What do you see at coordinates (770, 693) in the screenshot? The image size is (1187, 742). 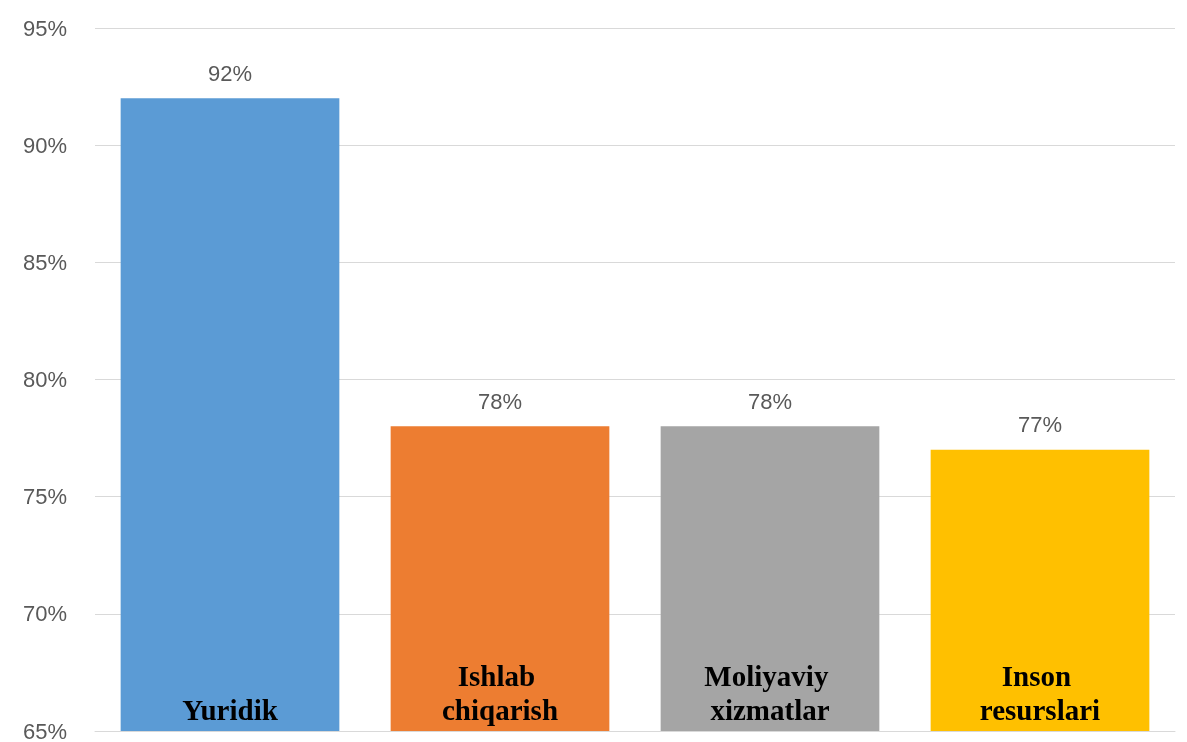 I see `x-tick-label: Moliyaviy xizmatlar` at bounding box center [770, 693].